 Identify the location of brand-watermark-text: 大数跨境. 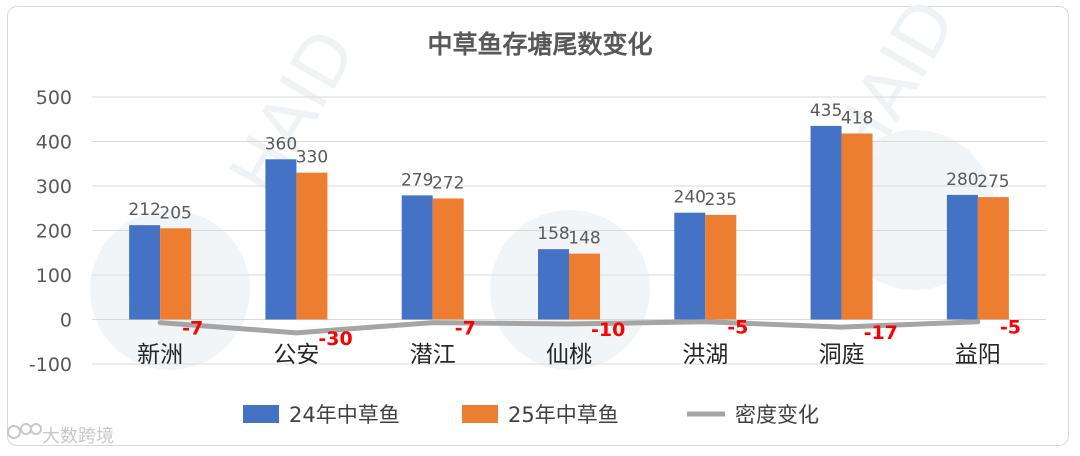
(78, 436).